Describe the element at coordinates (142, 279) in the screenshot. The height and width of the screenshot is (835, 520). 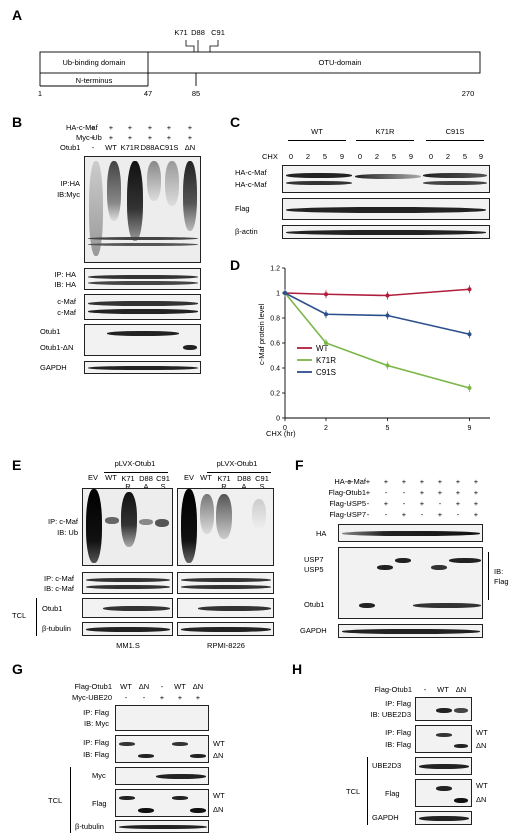
I see `b-blot-ip-ha-ib-ha` at that location.